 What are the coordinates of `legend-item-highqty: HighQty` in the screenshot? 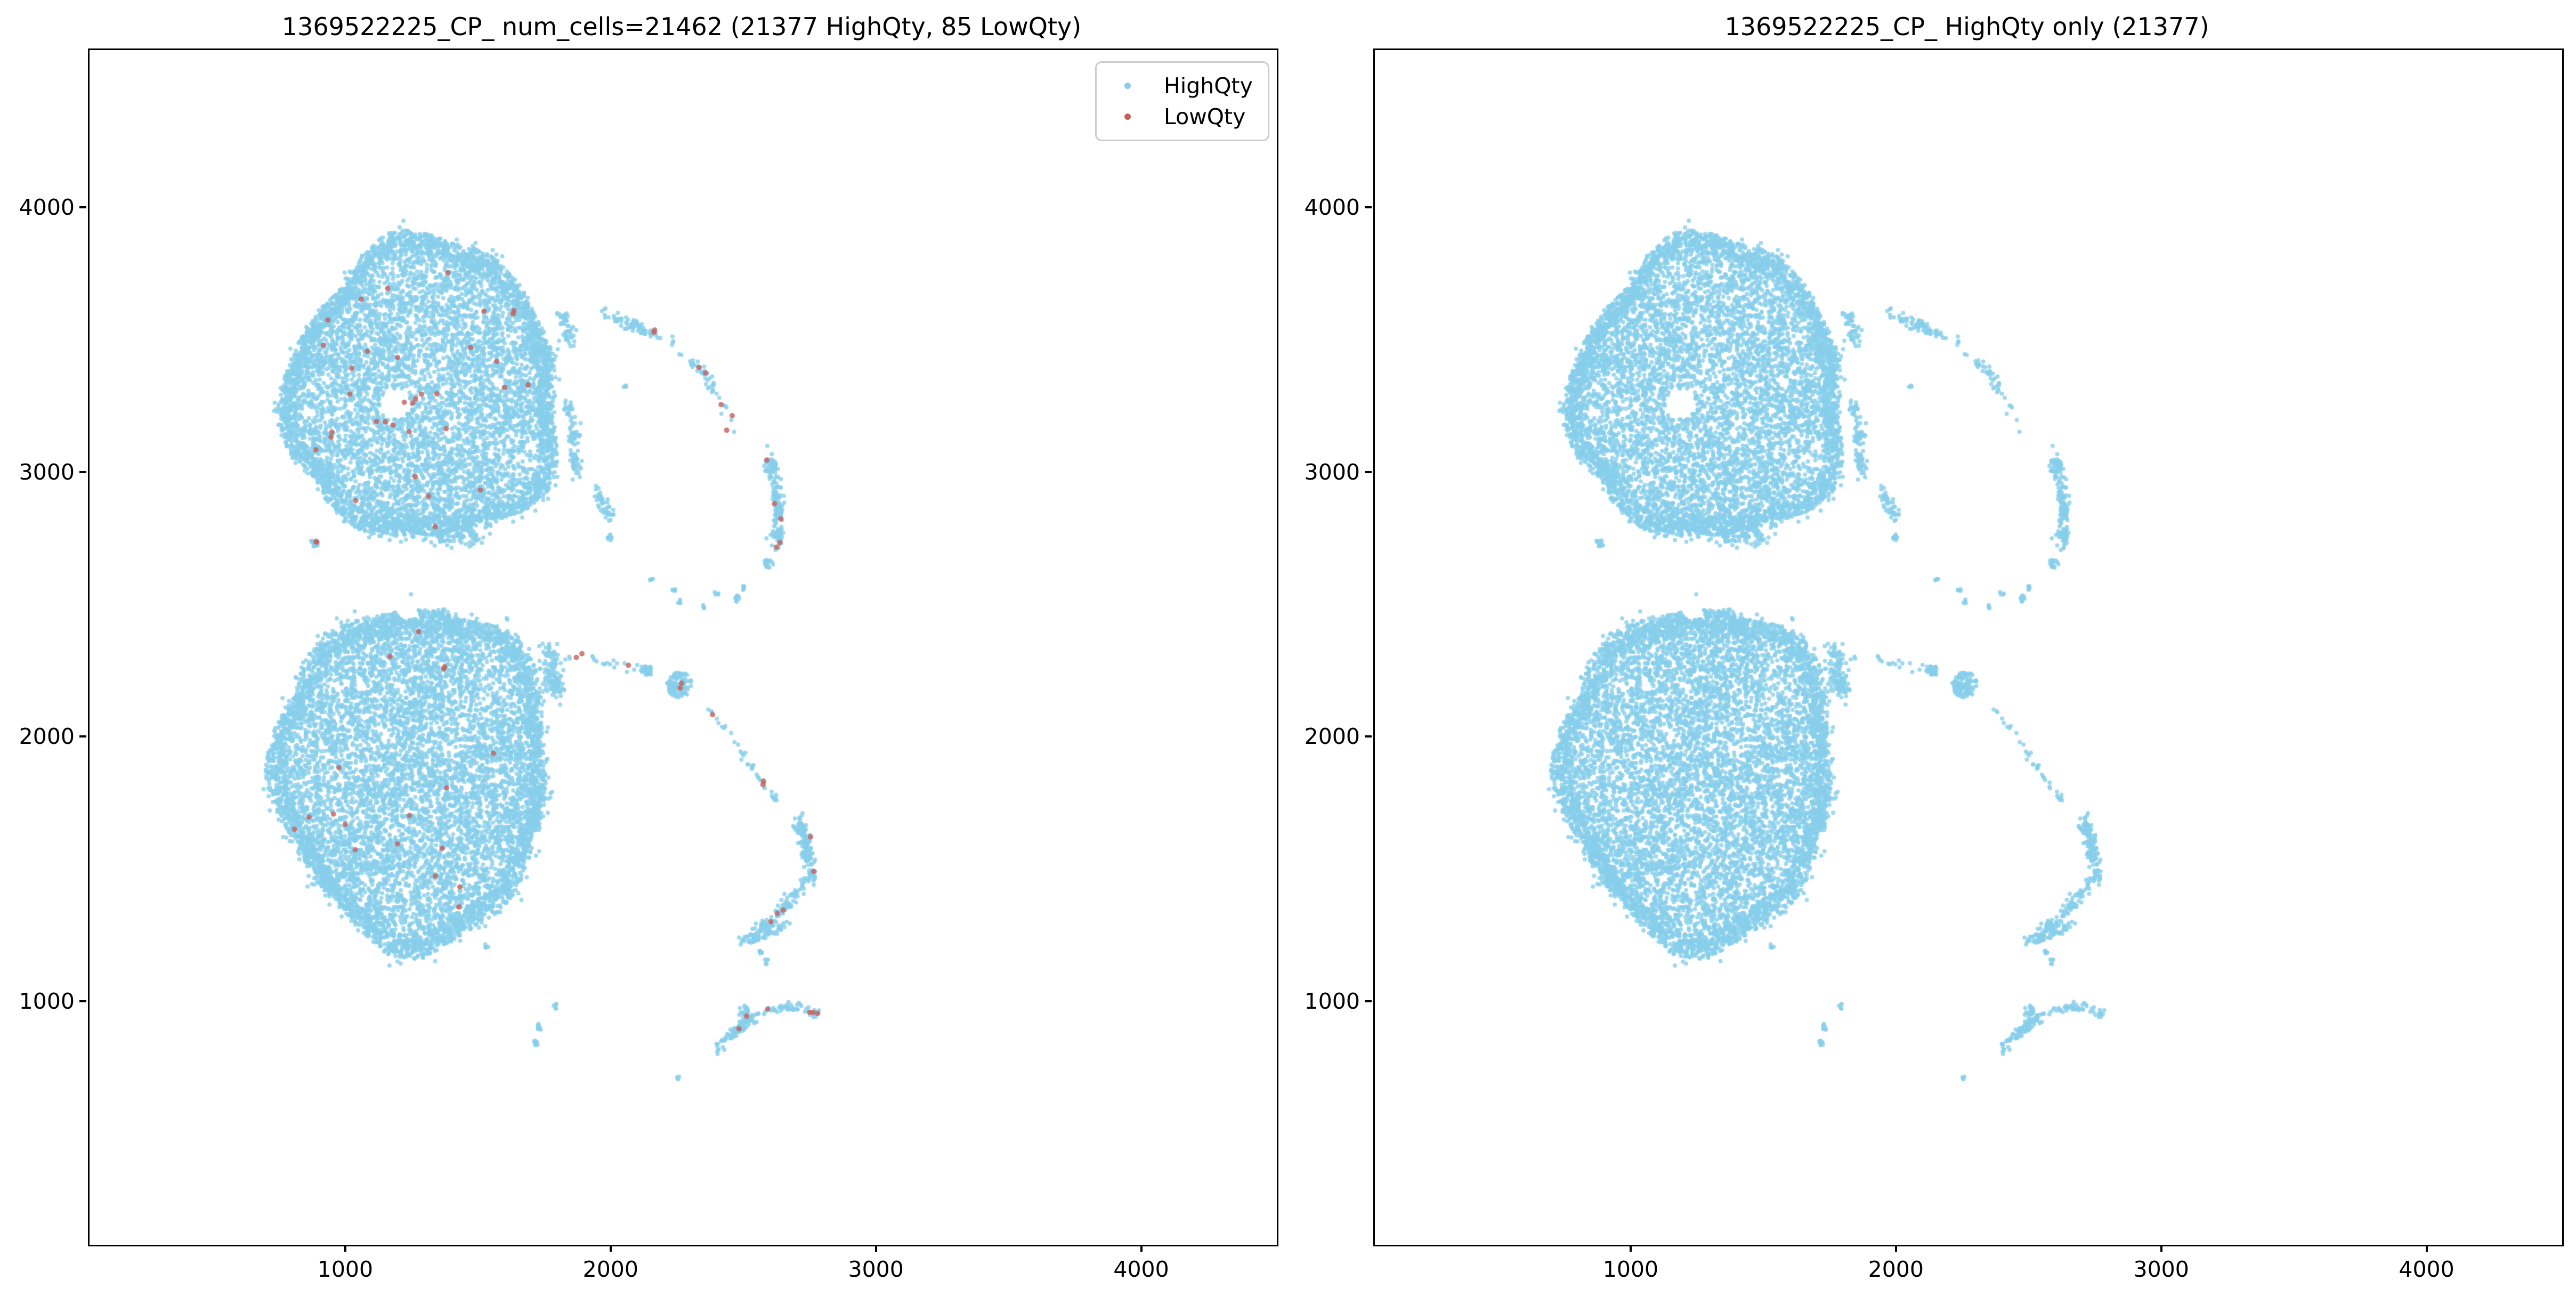 It's located at (1175, 85).